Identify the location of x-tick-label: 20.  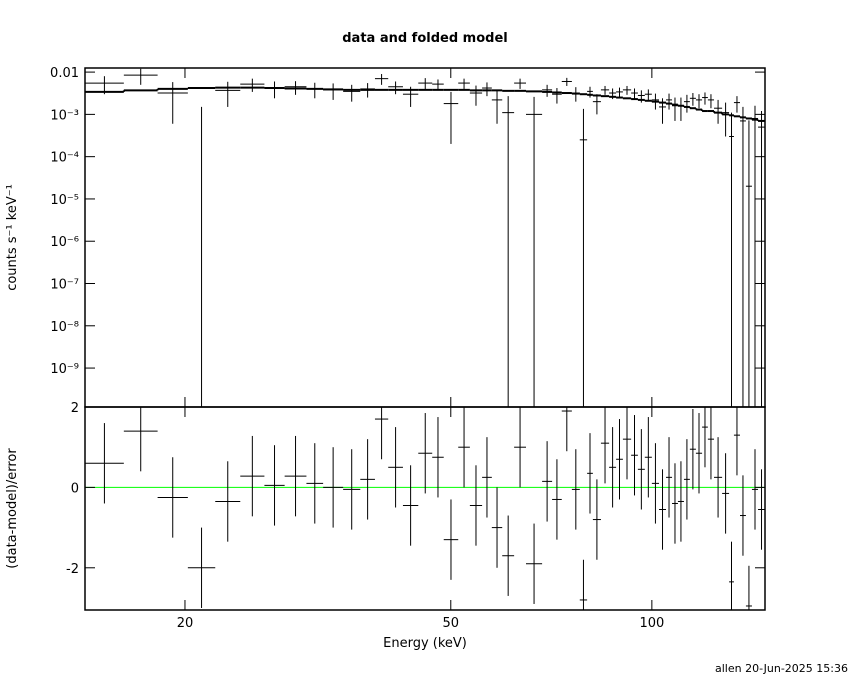
(185, 623).